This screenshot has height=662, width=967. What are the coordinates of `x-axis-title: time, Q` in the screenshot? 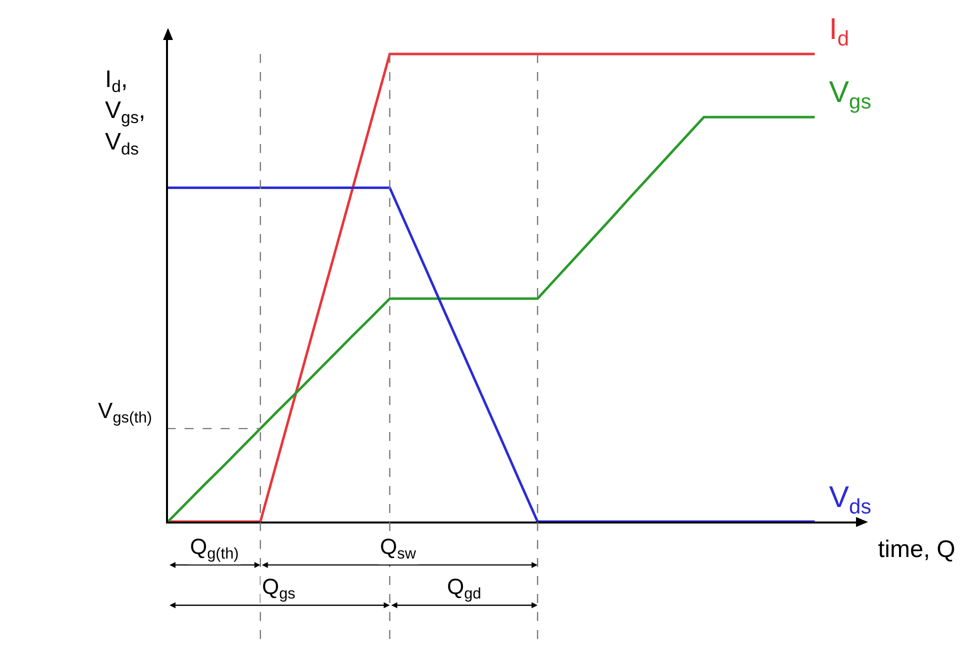 It's located at (917, 549).